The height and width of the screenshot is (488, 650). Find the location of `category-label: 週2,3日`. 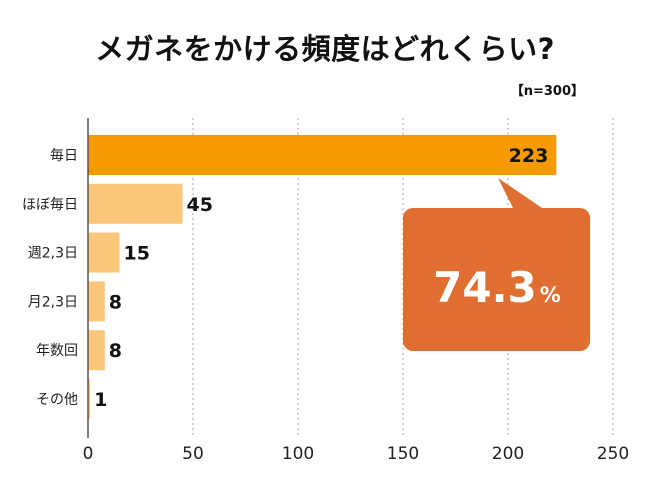

category-label: 週2,3日 is located at coordinates (53, 254).